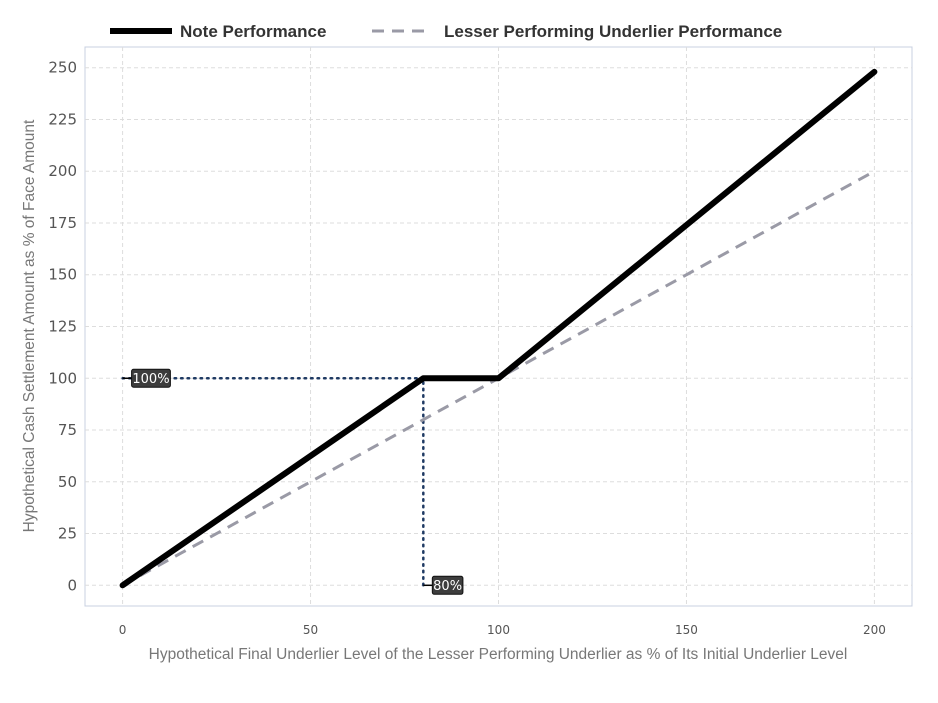 This screenshot has height=703, width=938. I want to click on y-tick-label: 125, so click(62, 327).